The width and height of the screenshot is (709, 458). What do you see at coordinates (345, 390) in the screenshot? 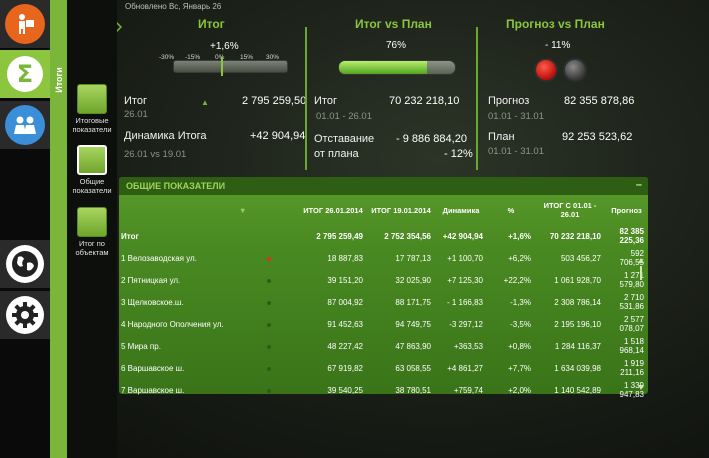
I see `table-cell: 39 540,25` at bounding box center [345, 390].